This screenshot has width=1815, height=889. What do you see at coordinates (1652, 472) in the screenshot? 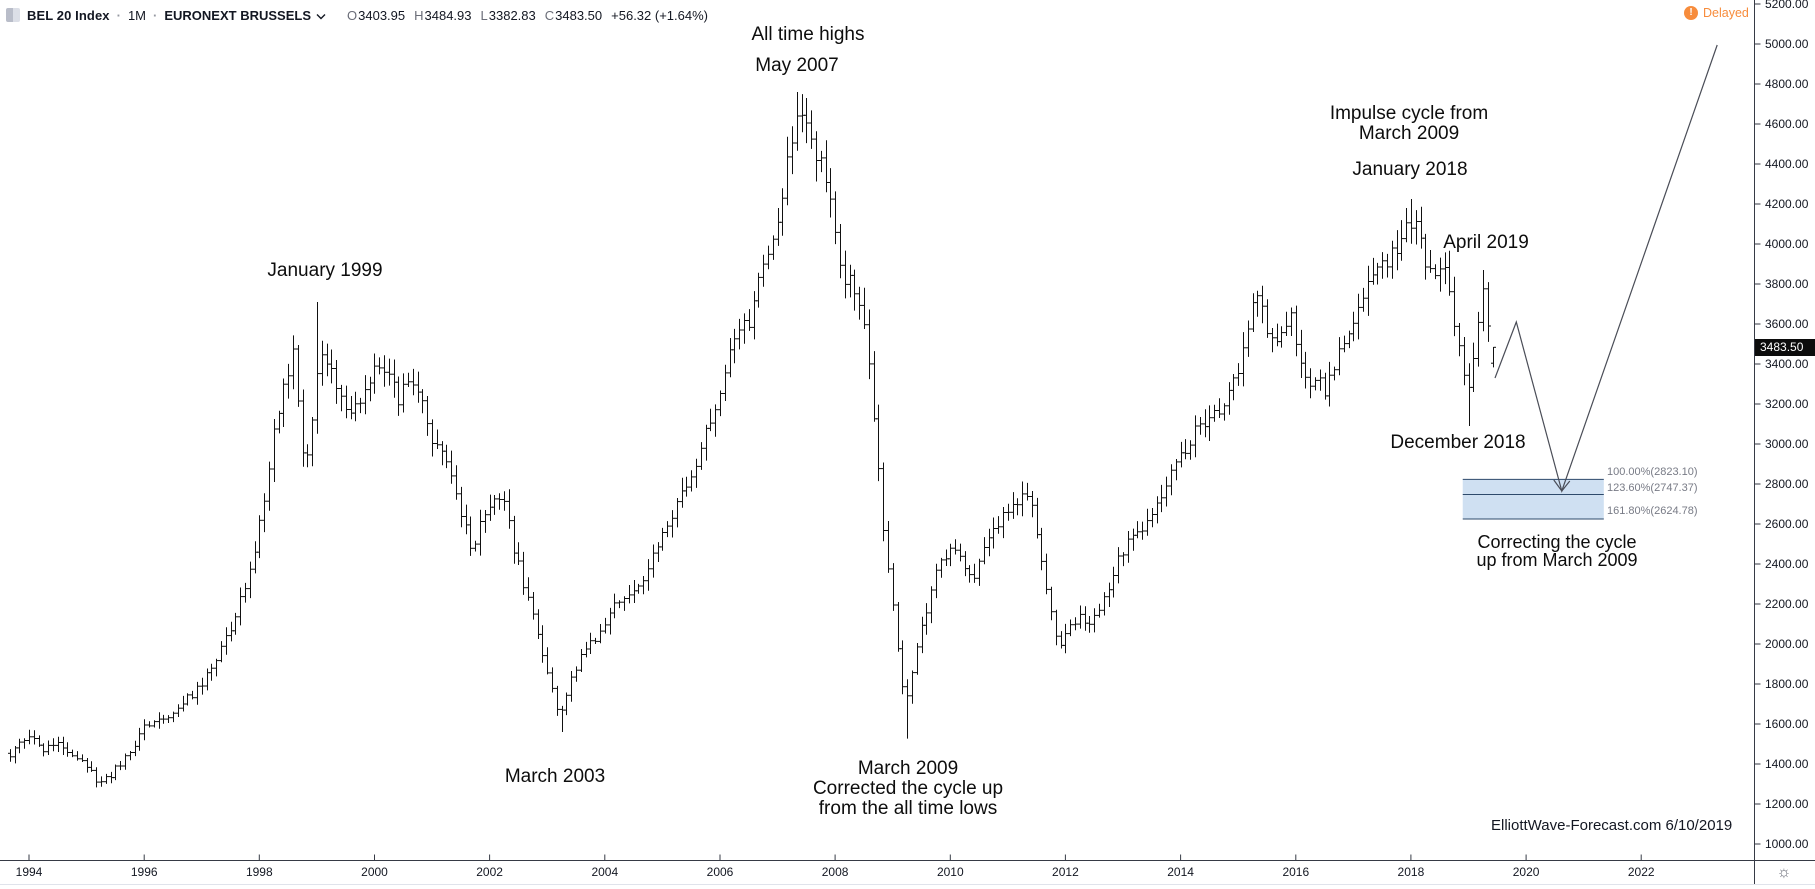
I see `fib-level-label-100: 100.00%(2823.10)` at bounding box center [1652, 472].